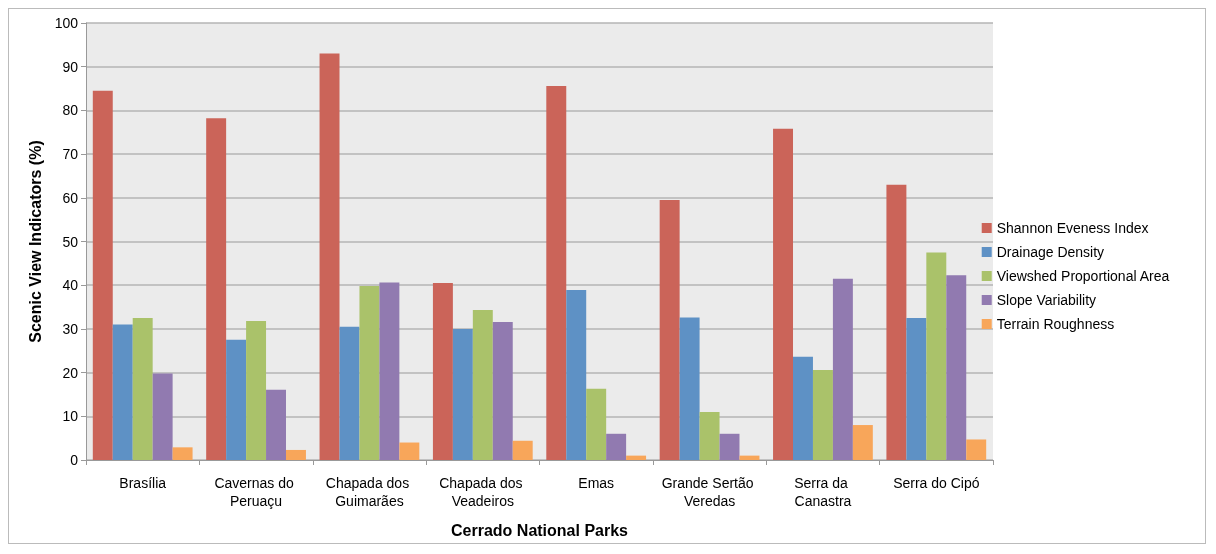 Image resolution: width=1216 pixels, height=554 pixels. I want to click on y-tick-label: 70, so click(70, 154).